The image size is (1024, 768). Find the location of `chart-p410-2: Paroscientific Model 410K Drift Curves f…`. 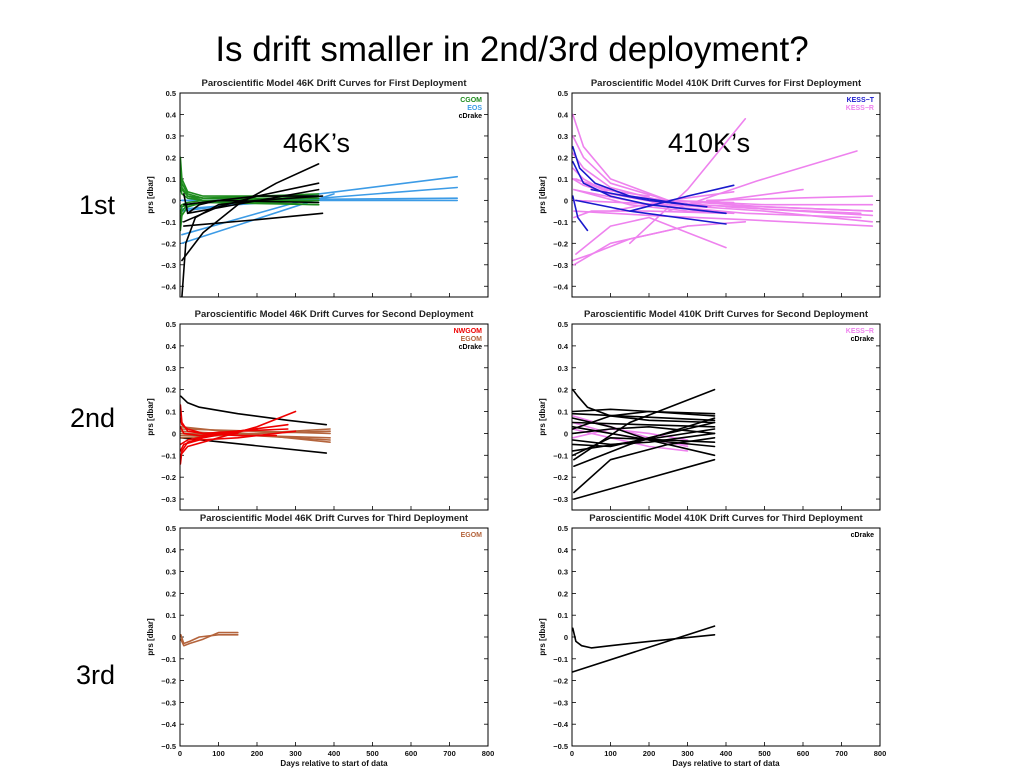

chart-p410-2: Paroscientific Model 410K Drift Curves f… is located at coordinates (709, 410).